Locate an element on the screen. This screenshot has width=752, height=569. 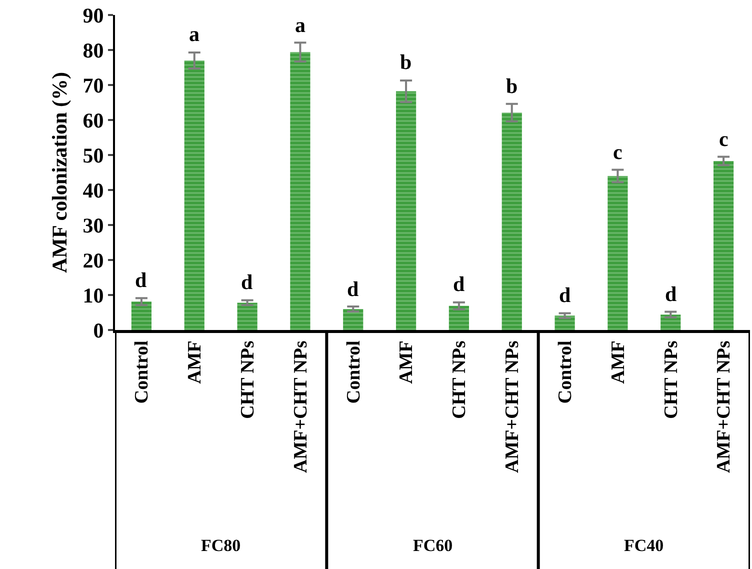
y-tick-label: 10 is located at coordinates (93, 295).